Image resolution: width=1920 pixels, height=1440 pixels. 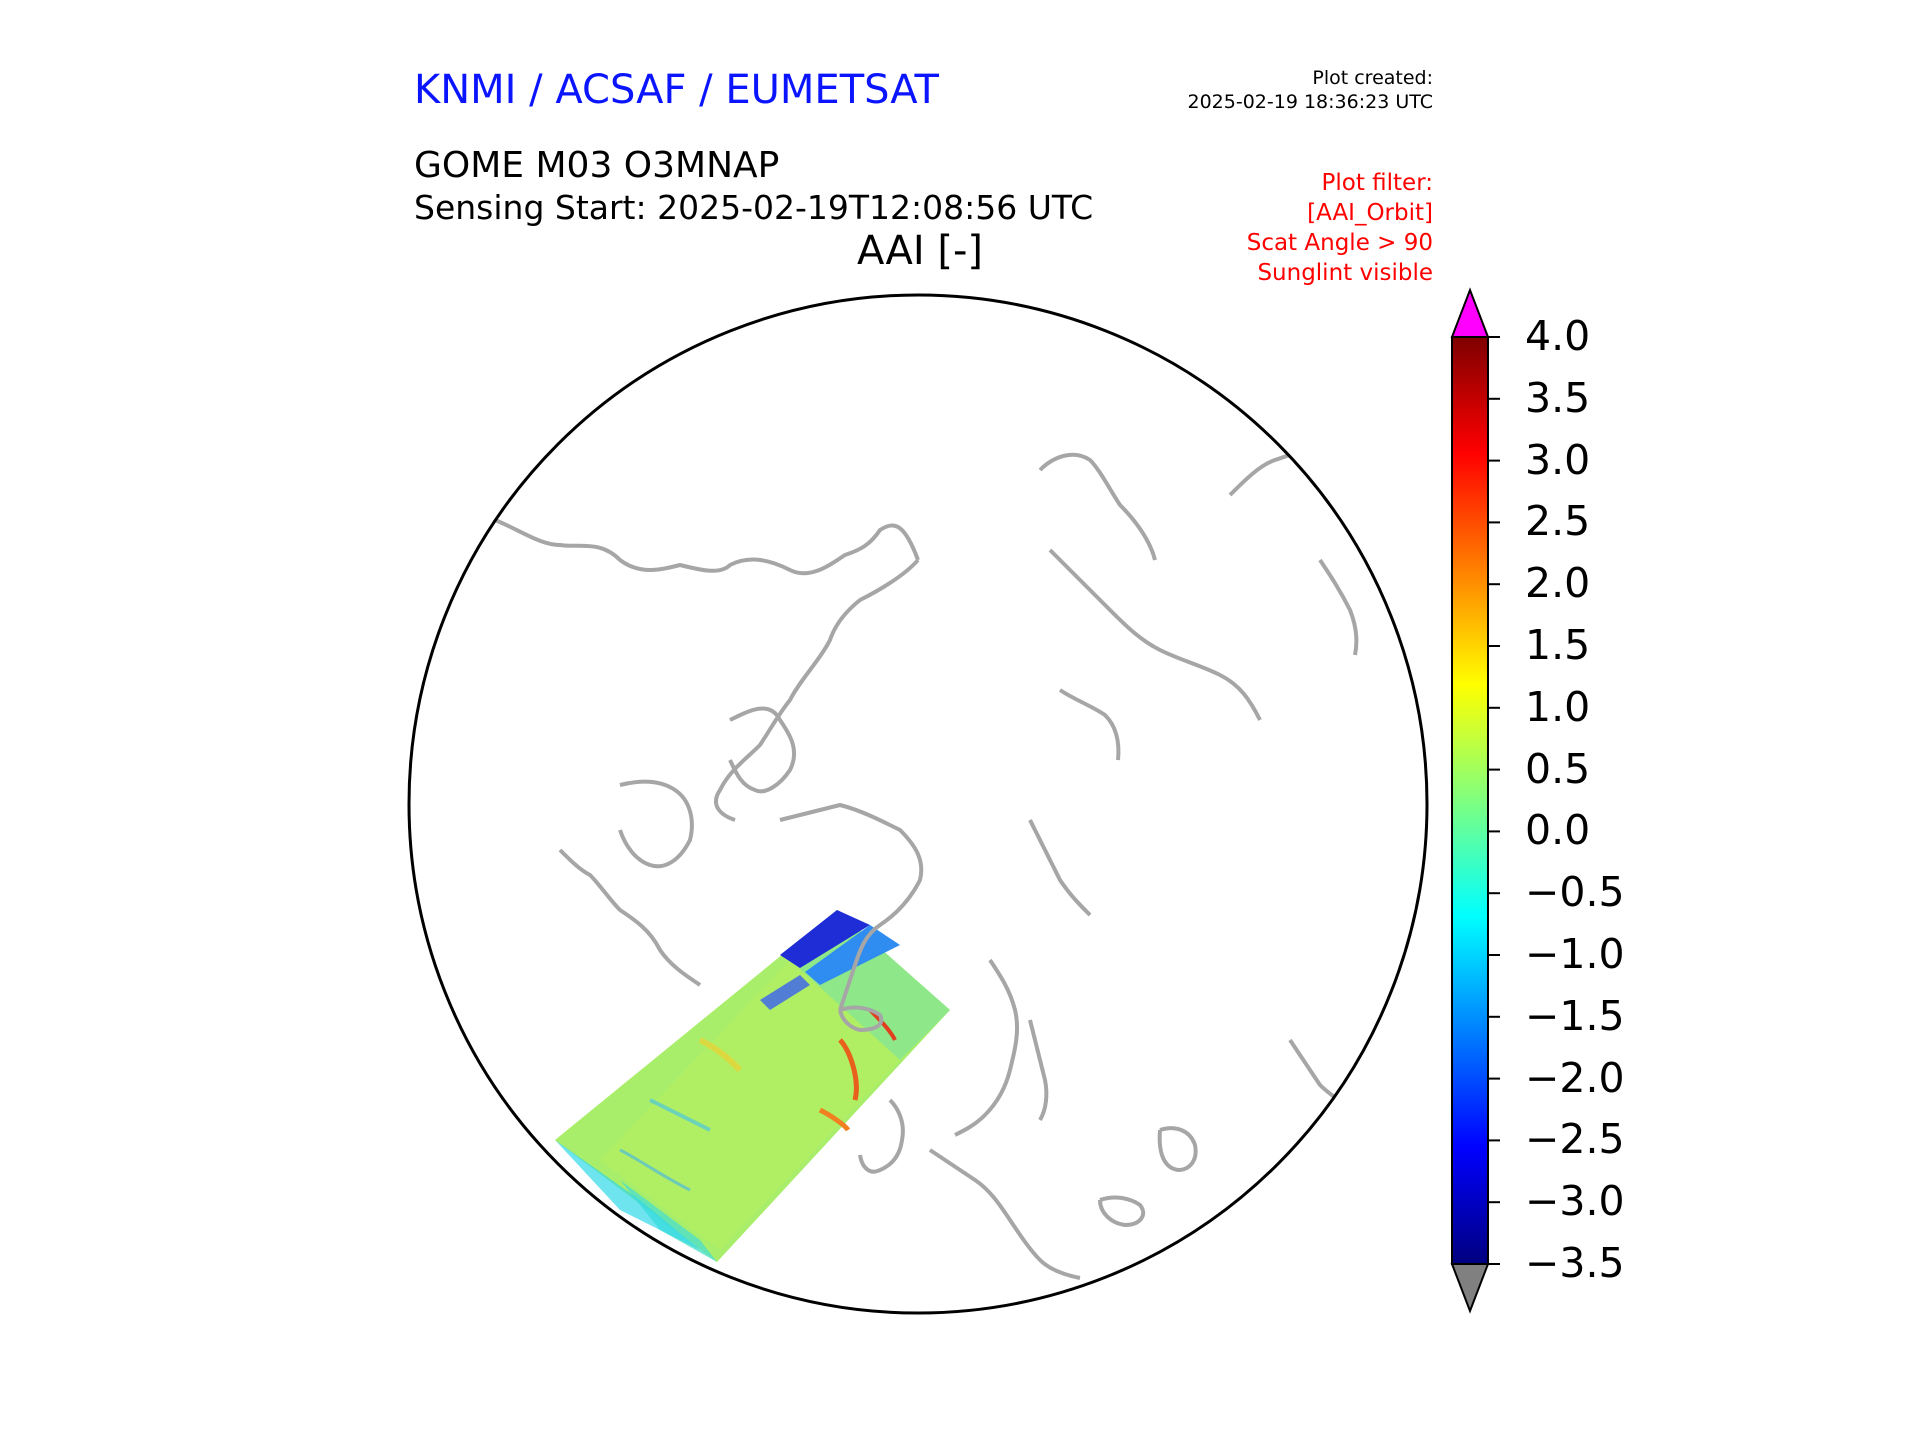 I want to click on coast-siberia, so click(x=1155, y=634).